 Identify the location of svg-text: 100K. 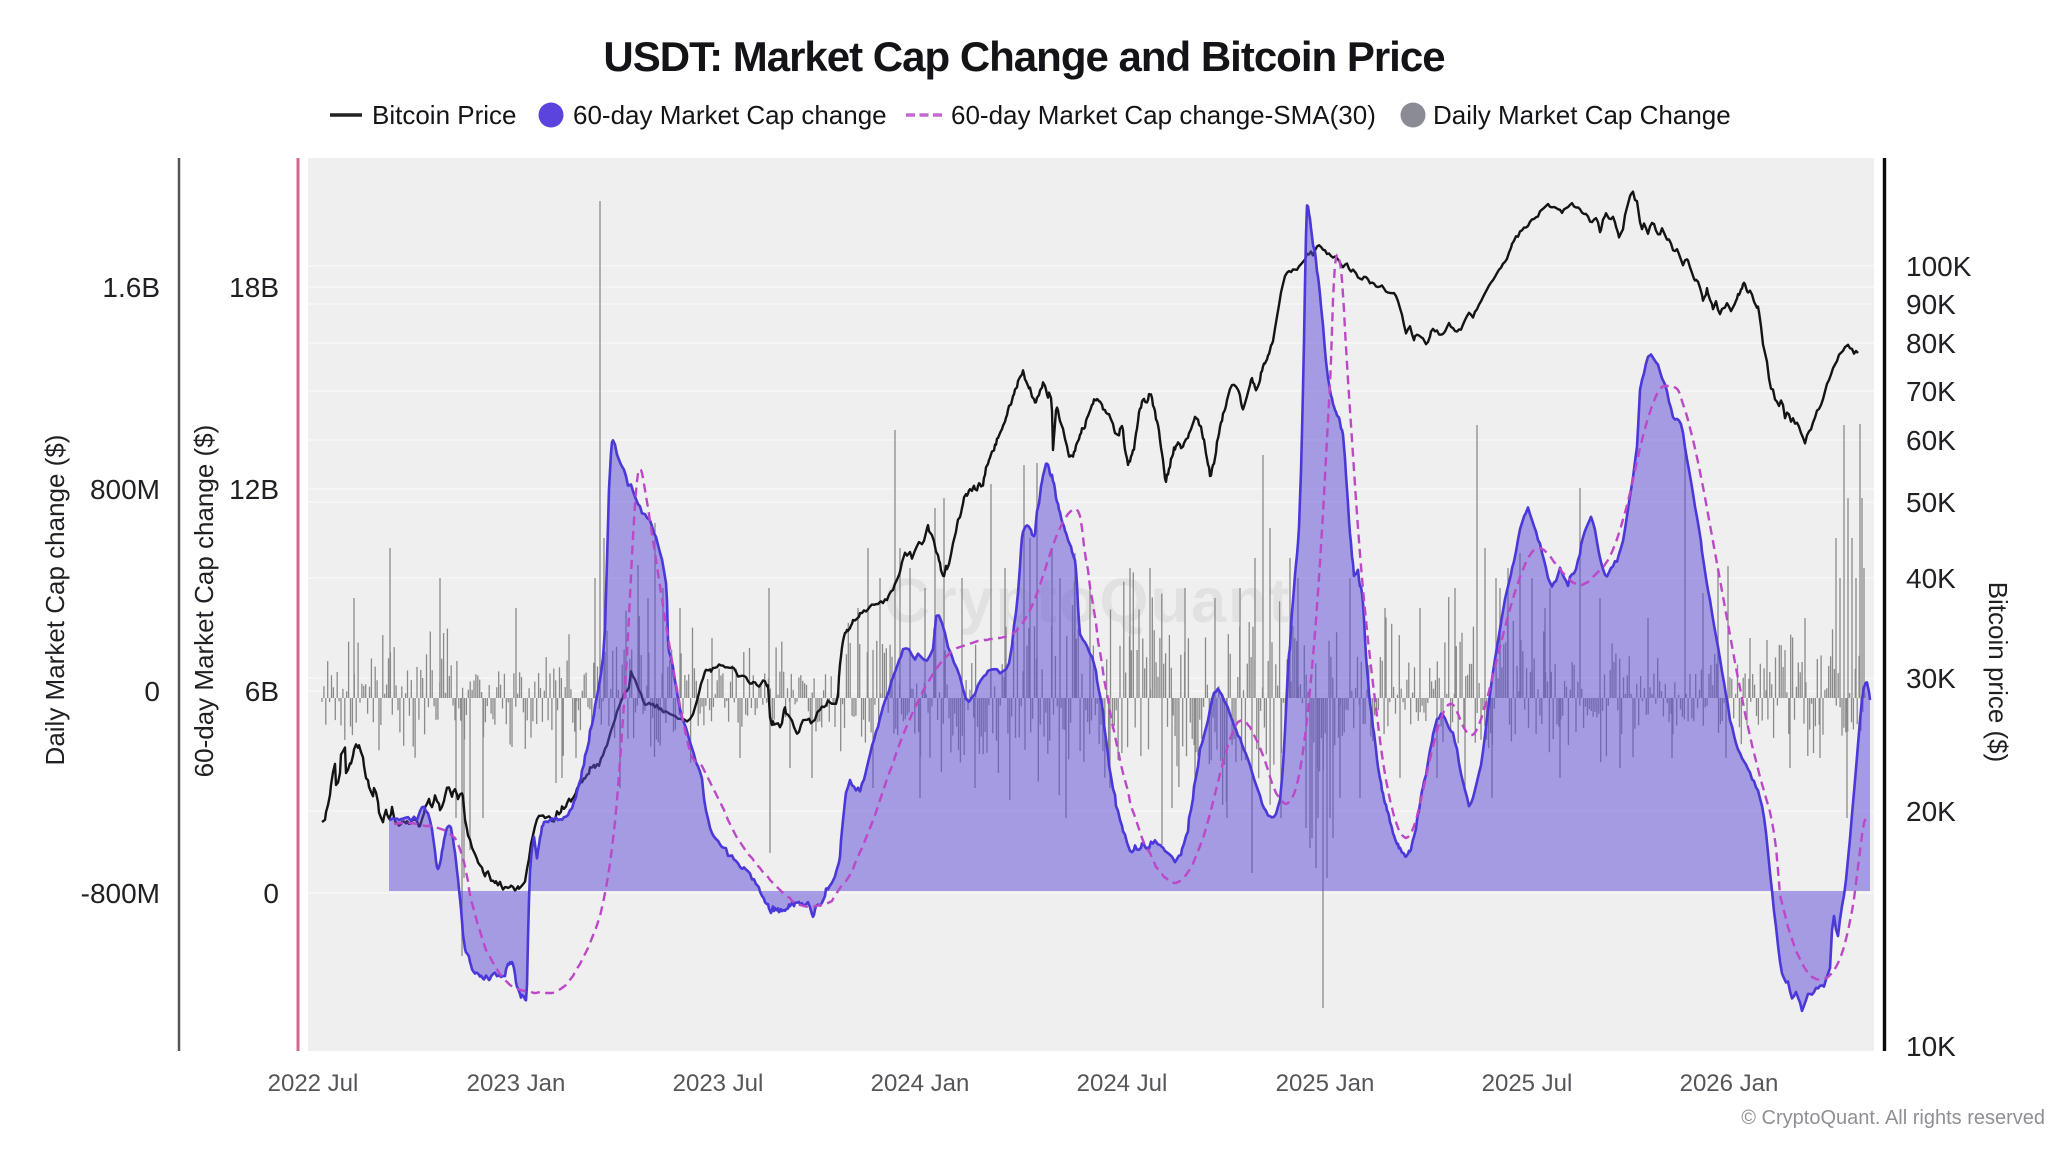
(1939, 266).